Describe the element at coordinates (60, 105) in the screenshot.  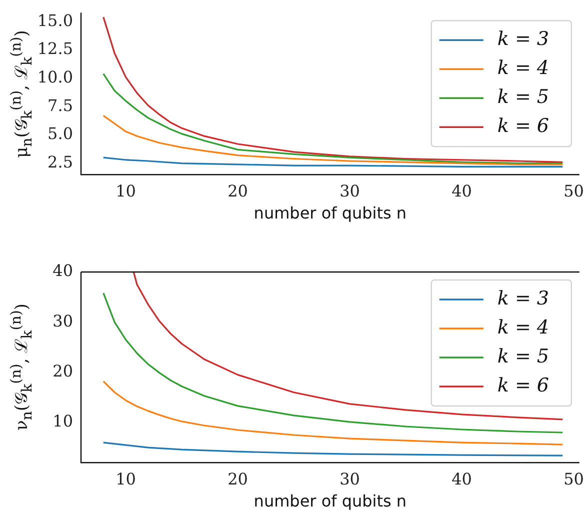
I see `y-tick-label: 7.5` at that location.